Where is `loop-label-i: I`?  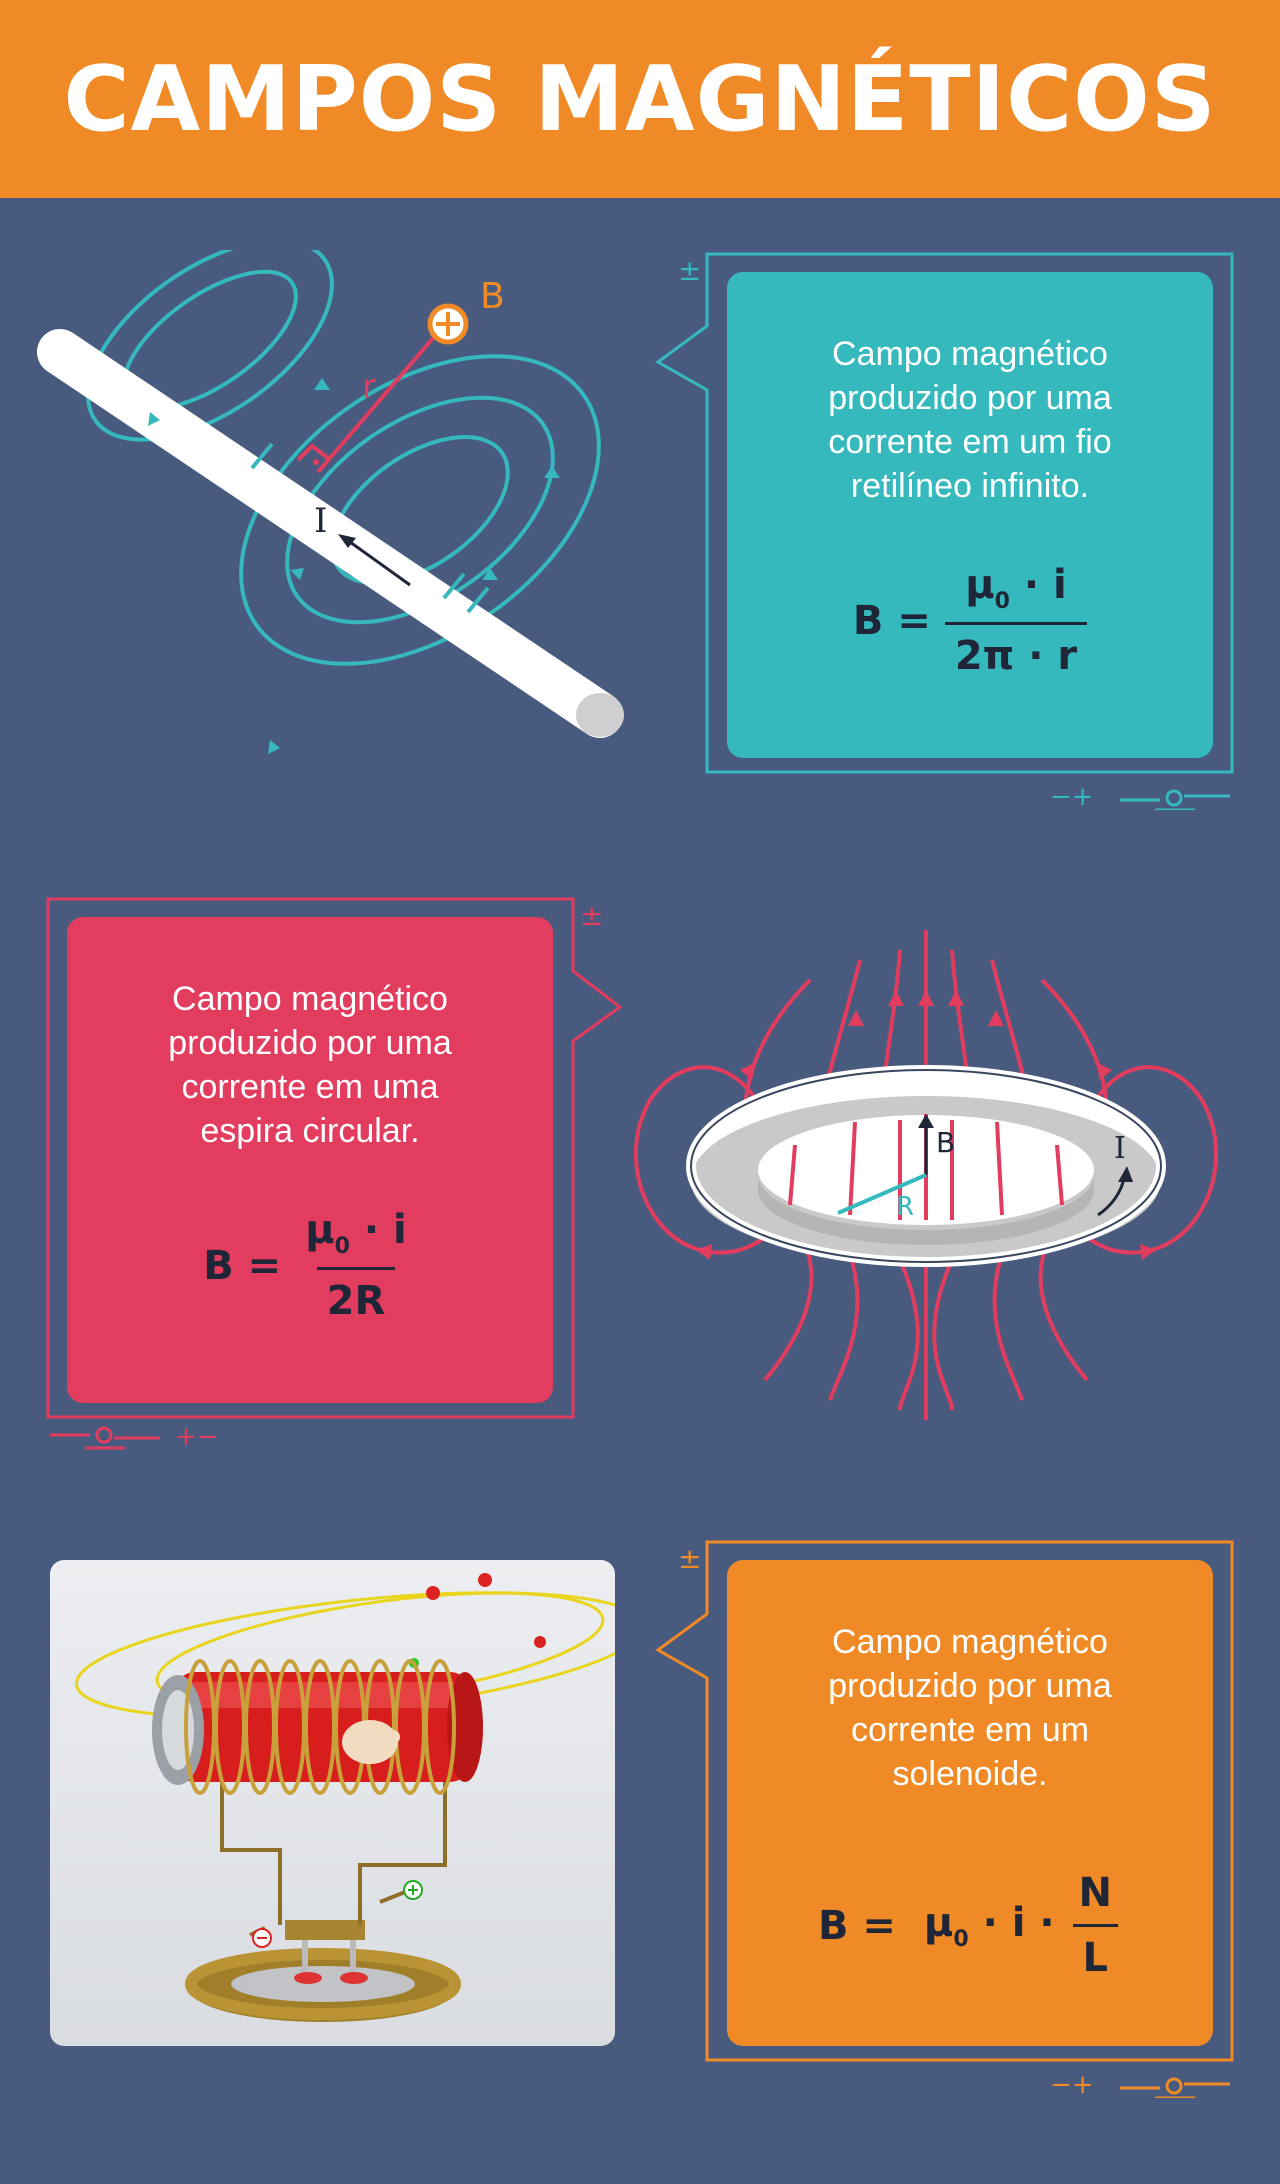
loop-label-i: I is located at coordinates (1120, 1148).